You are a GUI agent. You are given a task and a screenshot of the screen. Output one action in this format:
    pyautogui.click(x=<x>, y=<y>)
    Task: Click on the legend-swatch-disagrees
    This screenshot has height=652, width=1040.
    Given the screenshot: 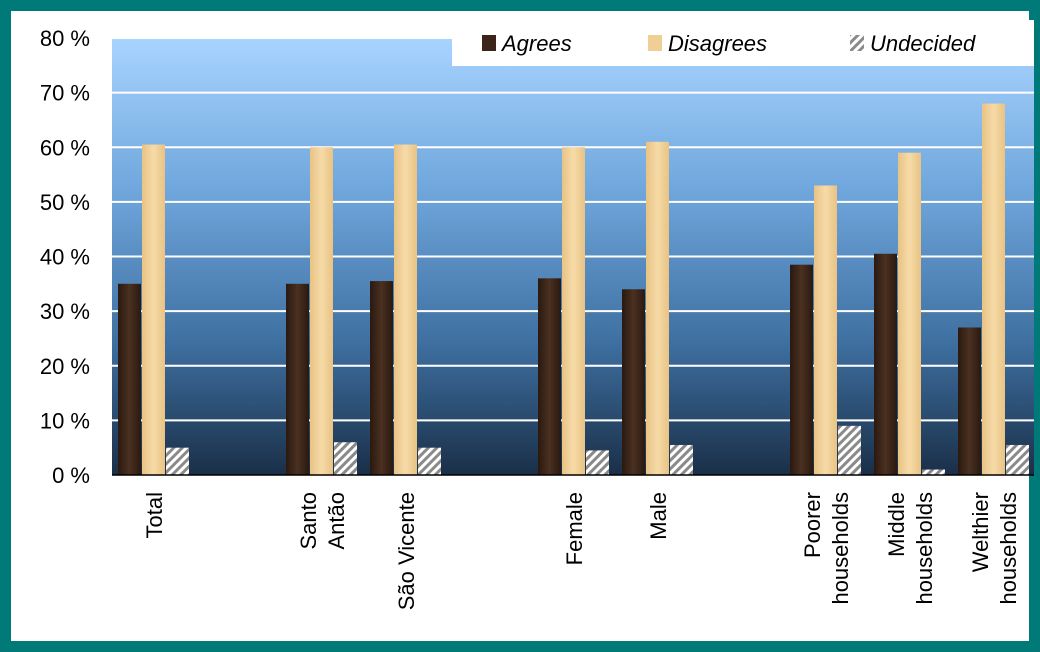 What is the action you would take?
    pyautogui.click(x=655, y=43)
    